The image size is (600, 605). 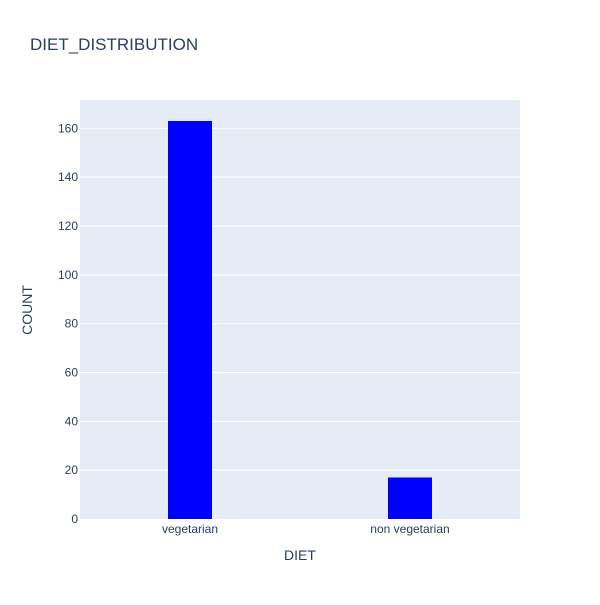 I want to click on chart-title: DIET_DISTRIBUTION, so click(x=114, y=44).